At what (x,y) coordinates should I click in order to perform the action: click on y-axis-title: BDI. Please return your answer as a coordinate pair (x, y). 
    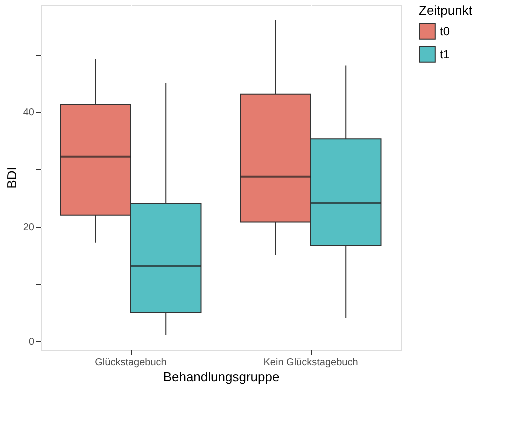
    Looking at the image, I should click on (12, 178).